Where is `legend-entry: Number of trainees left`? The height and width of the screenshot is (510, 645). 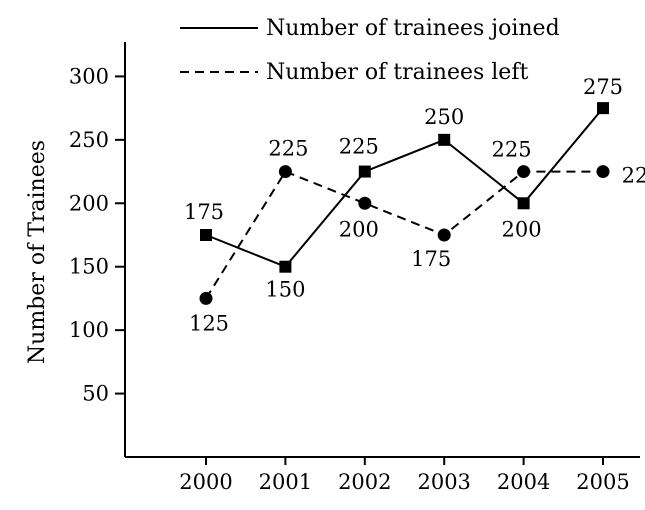
legend-entry: Number of trainees left is located at coordinates (397, 72).